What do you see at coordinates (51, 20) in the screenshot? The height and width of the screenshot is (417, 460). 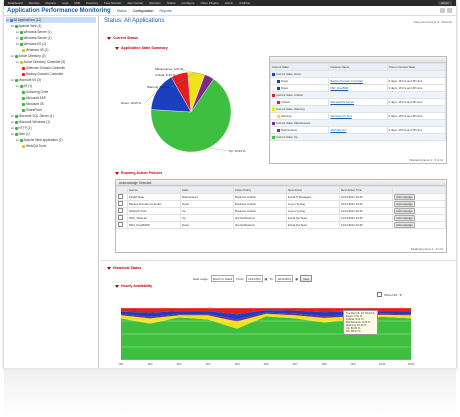 I see `tree-item: ⊟ All Applications (11)` at bounding box center [51, 20].